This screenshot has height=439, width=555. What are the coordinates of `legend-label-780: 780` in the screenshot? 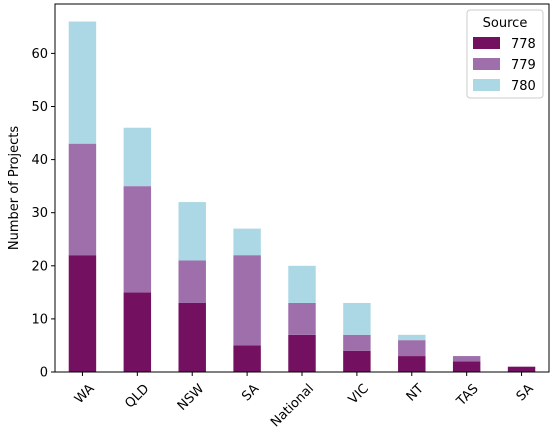 It's located at (523, 86).